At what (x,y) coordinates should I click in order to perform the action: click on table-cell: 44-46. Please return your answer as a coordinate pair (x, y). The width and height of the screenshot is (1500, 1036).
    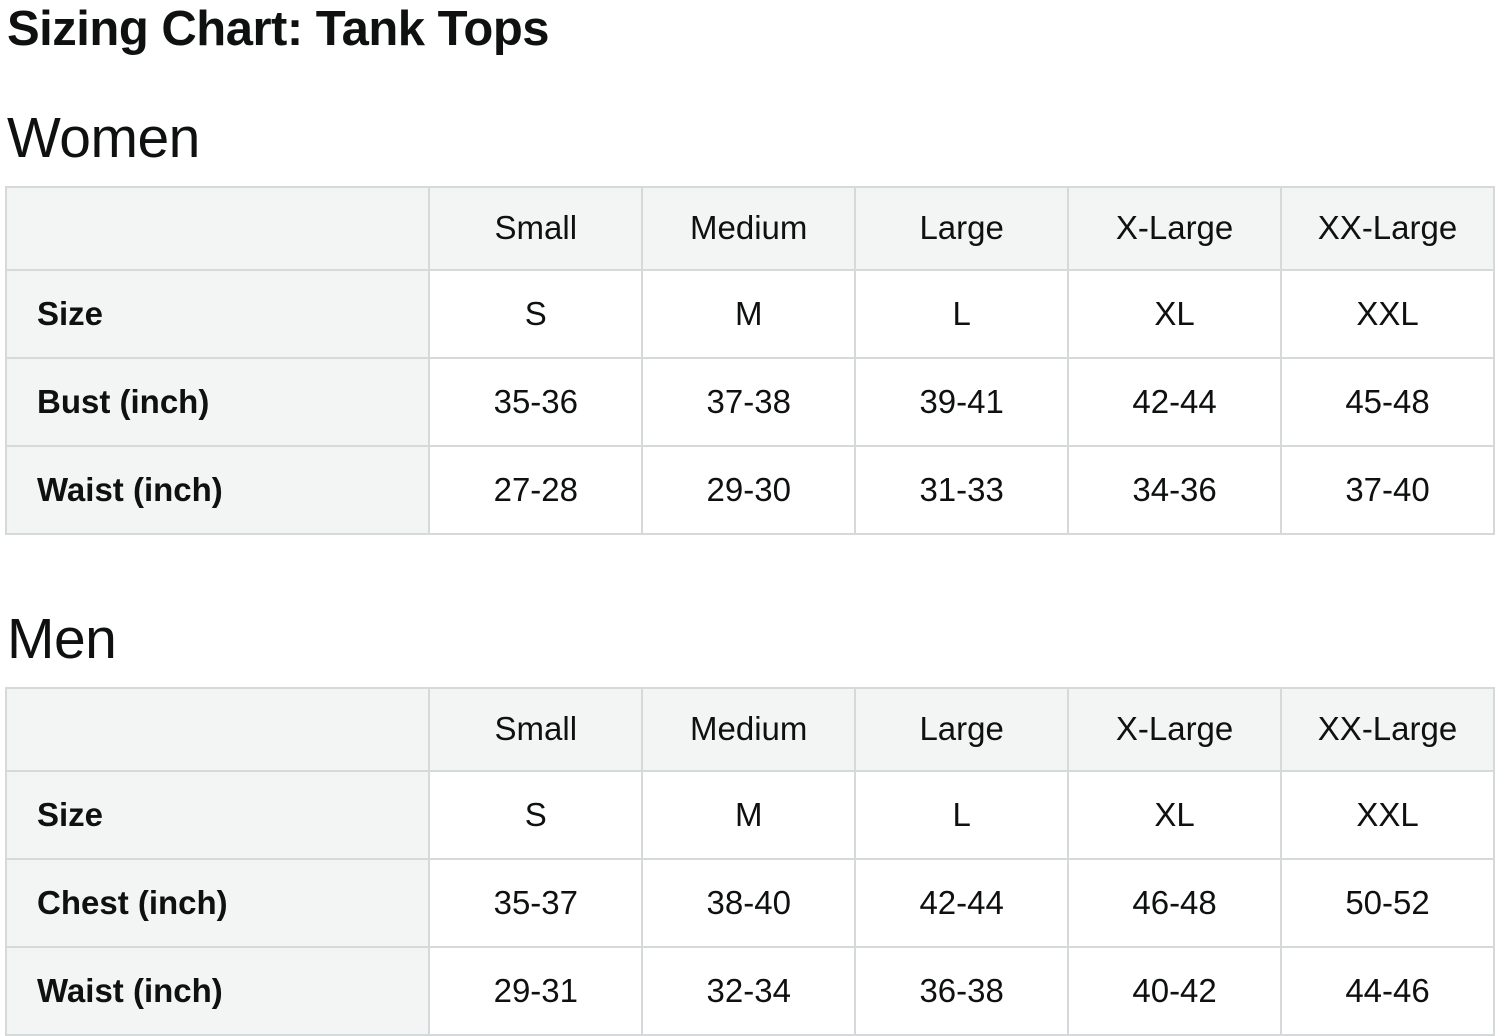
    Looking at the image, I should click on (1387, 990).